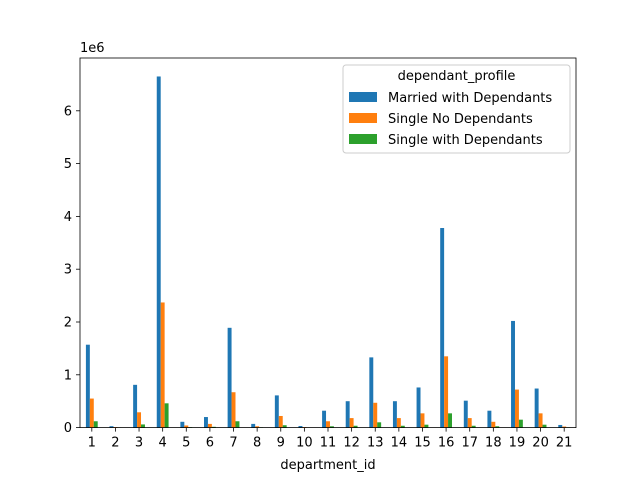 This screenshot has width=640, height=480. Describe the element at coordinates (68, 164) in the screenshot. I see `y-tick-label: 5` at that location.